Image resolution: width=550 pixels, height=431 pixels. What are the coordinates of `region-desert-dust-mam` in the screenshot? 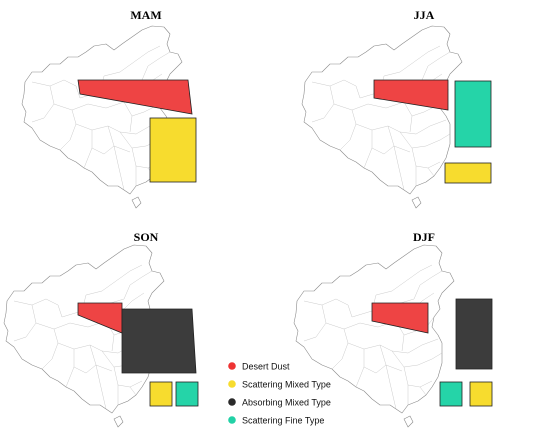 It's located at (135, 97).